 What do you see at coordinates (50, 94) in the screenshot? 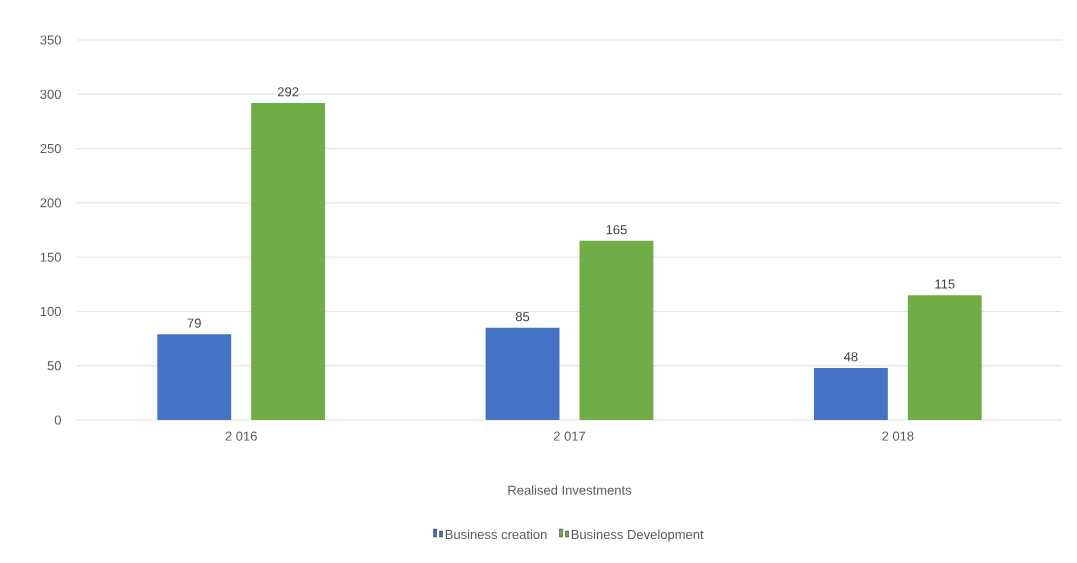
I see `y-tick-label: 300` at bounding box center [50, 94].